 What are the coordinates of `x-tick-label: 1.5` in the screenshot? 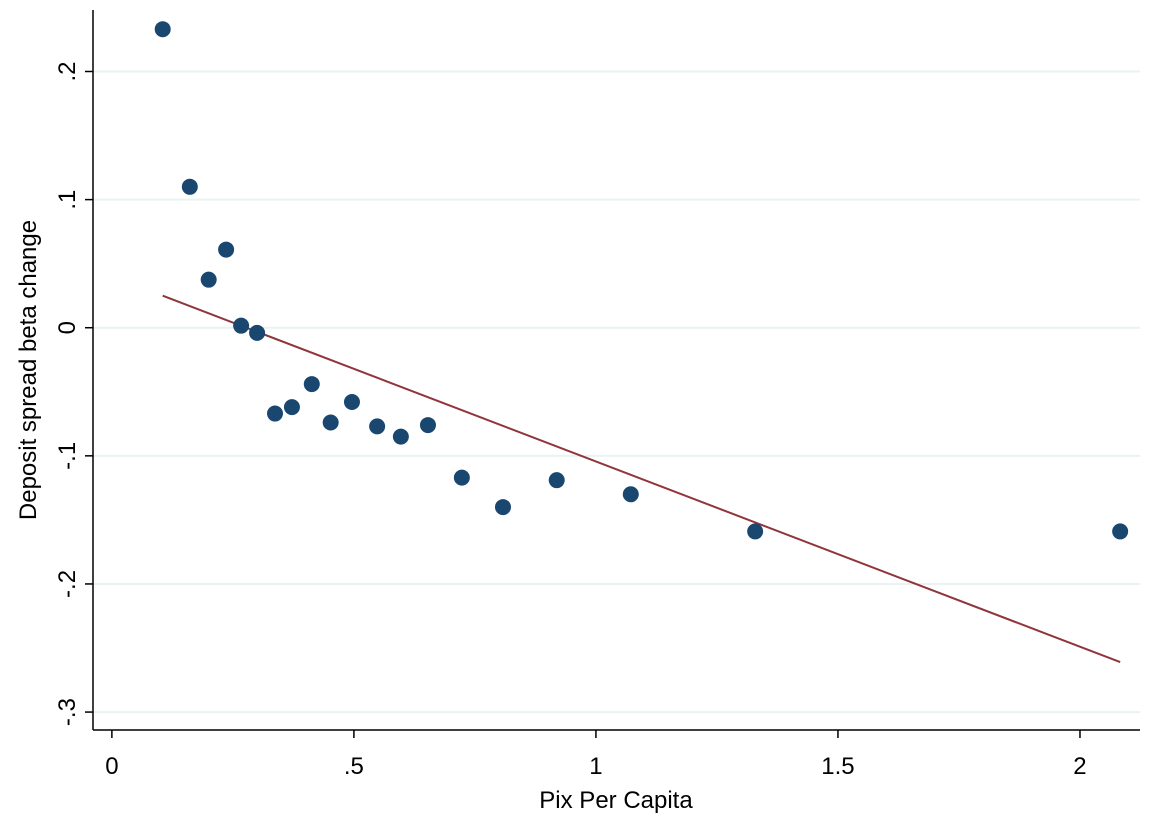 It's located at (837, 766).